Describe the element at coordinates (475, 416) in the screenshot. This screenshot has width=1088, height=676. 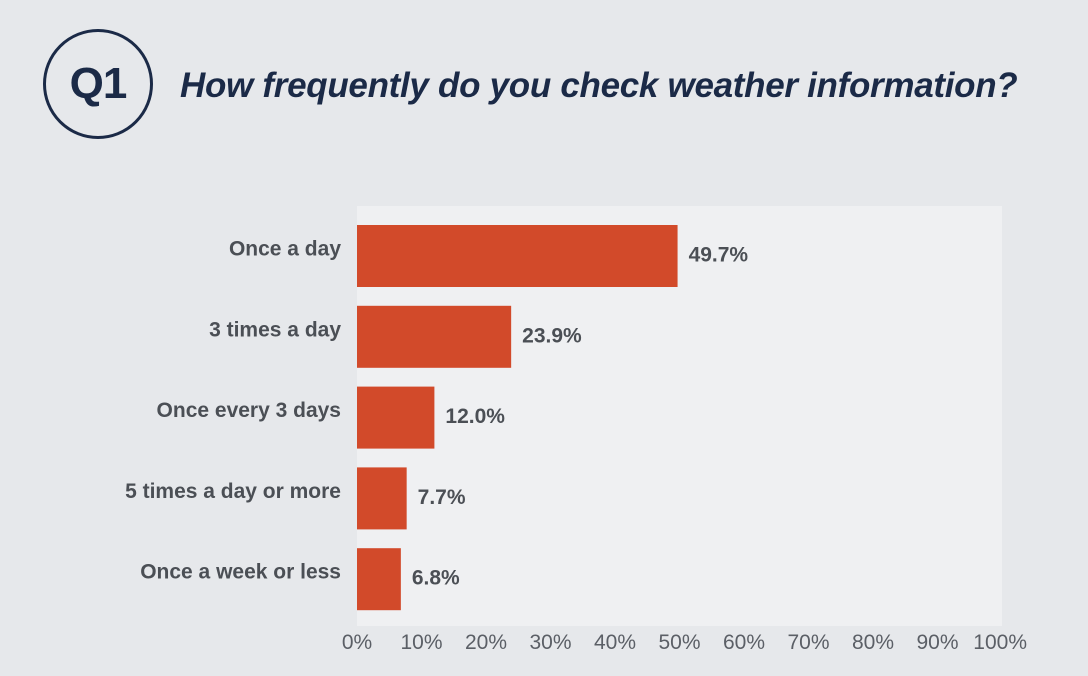
I see `value-label: 12.0%` at that location.